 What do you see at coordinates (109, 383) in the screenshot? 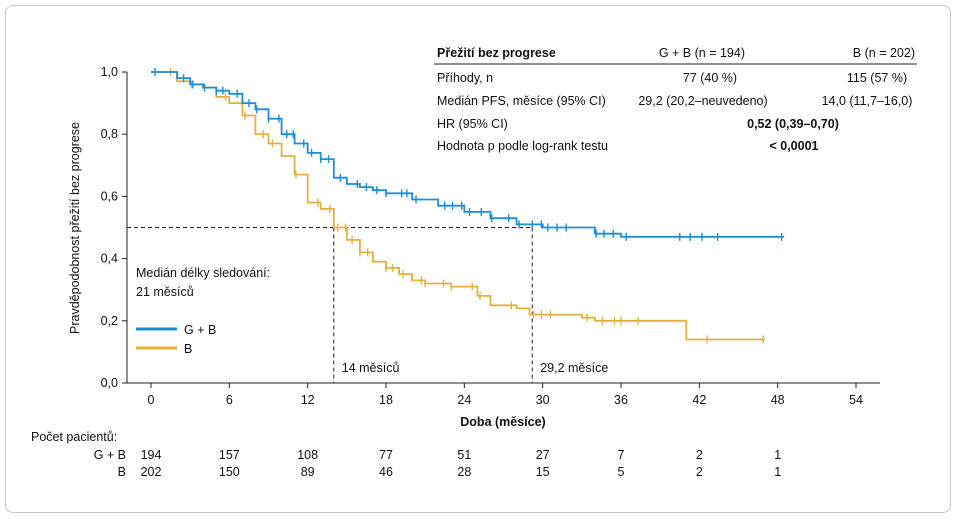
I see `y-tick-label: 0,0` at bounding box center [109, 383].